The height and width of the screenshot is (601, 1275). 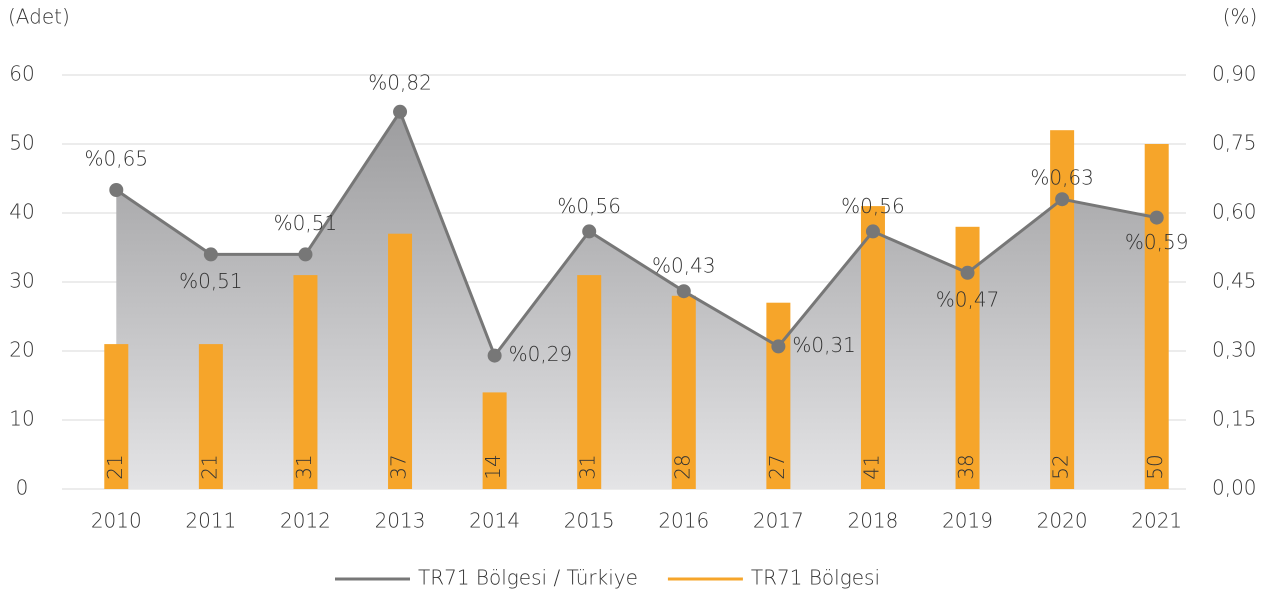 What do you see at coordinates (1234, 74) in the screenshot?
I see `y2-tick-label: 0,90` at bounding box center [1234, 74].